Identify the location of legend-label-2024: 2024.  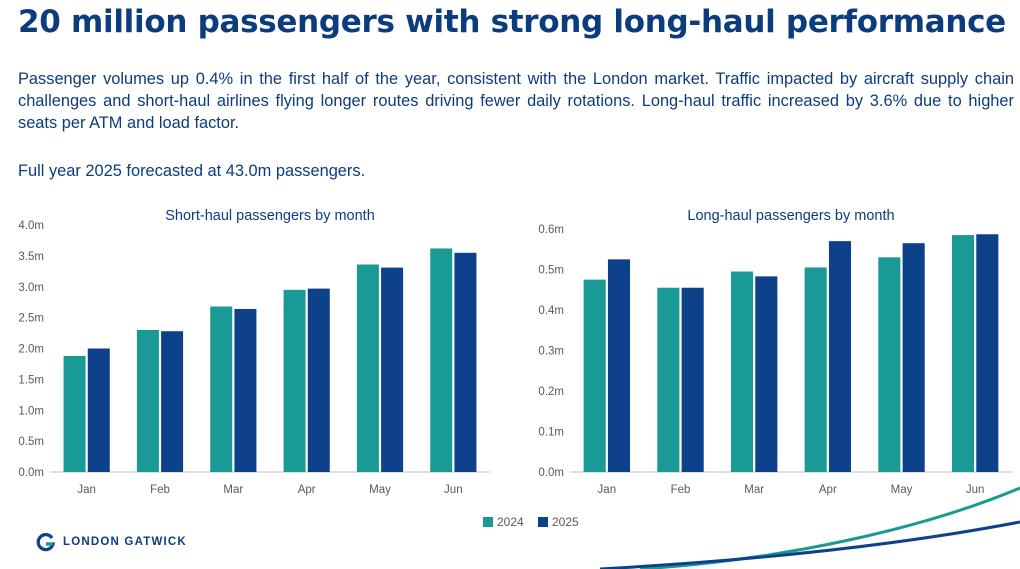
(510, 522).